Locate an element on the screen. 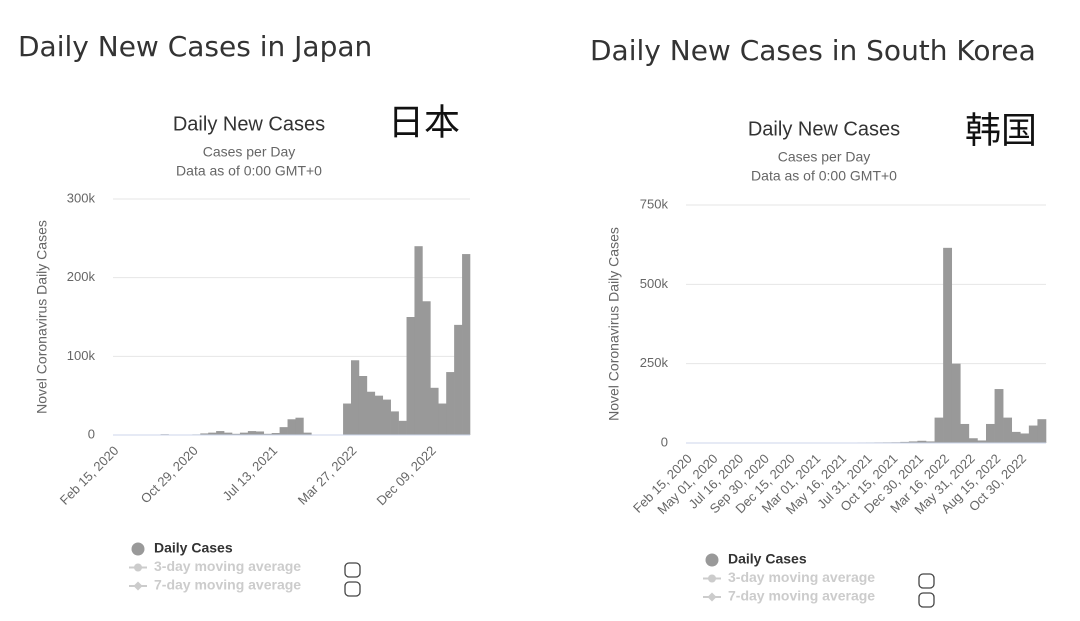 The height and width of the screenshot is (621, 1080). page-heading: Daily New Cases in South Korea is located at coordinates (813, 50).